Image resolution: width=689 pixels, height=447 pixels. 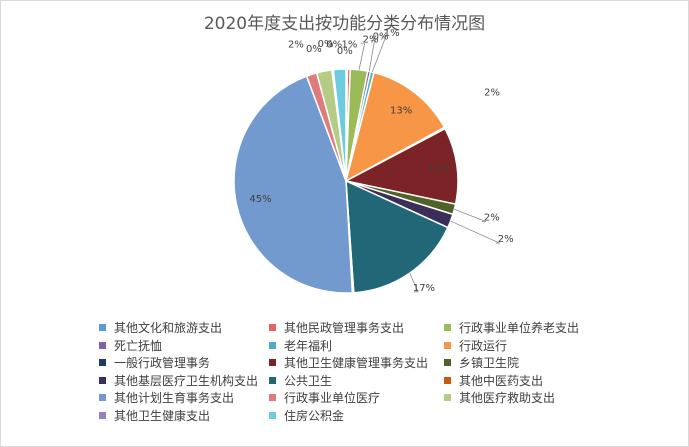 I want to click on legend-item: 其他文化和旅游支出, so click(x=160, y=328).